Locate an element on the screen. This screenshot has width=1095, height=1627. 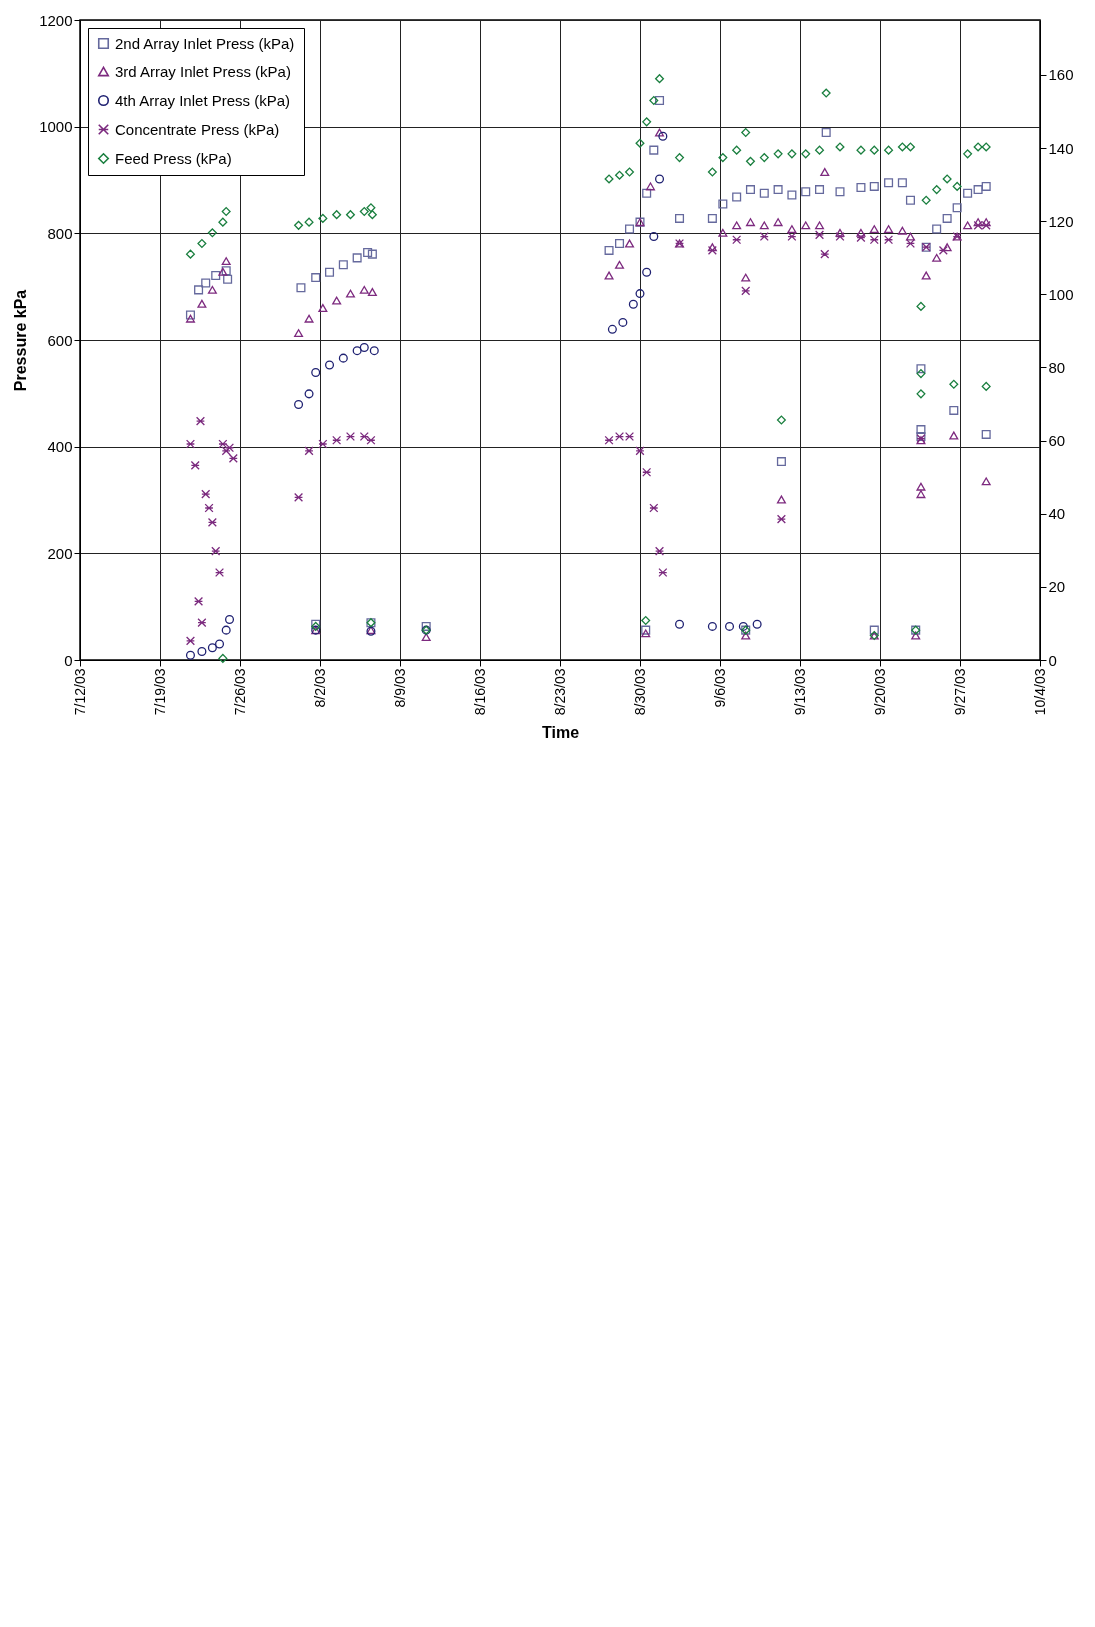
y-tick-label: 800 is located at coordinates (60, 233).